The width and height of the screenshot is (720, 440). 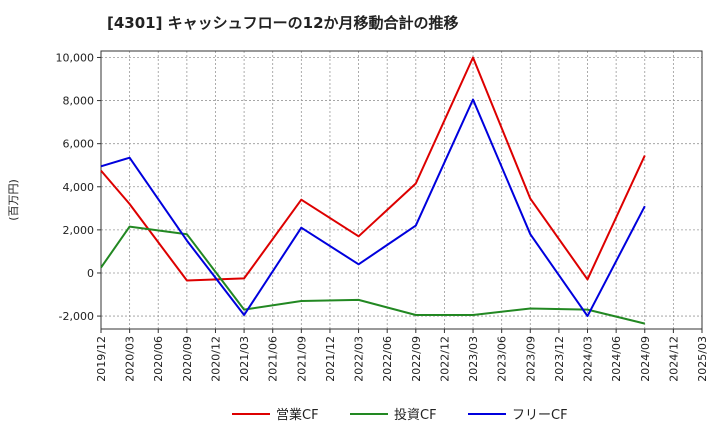 I want to click on x-tick-label: 2021/03, so click(x=244, y=359).